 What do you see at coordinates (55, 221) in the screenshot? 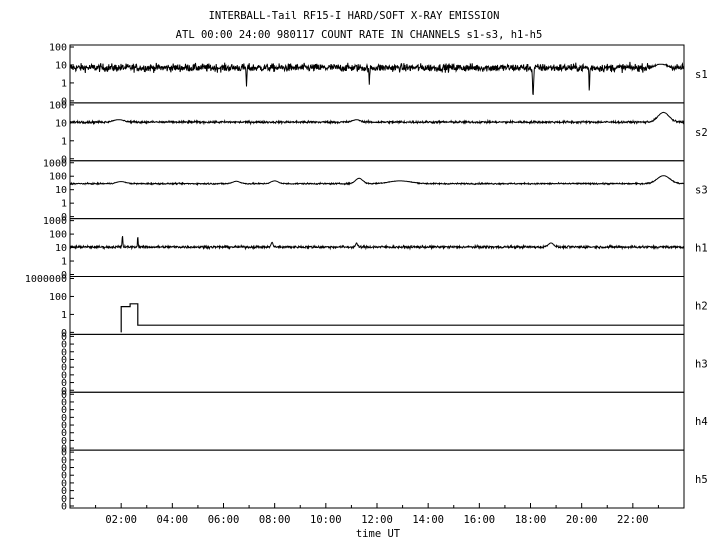
I see `y-tick-label-h1: 1000` at bounding box center [55, 221].